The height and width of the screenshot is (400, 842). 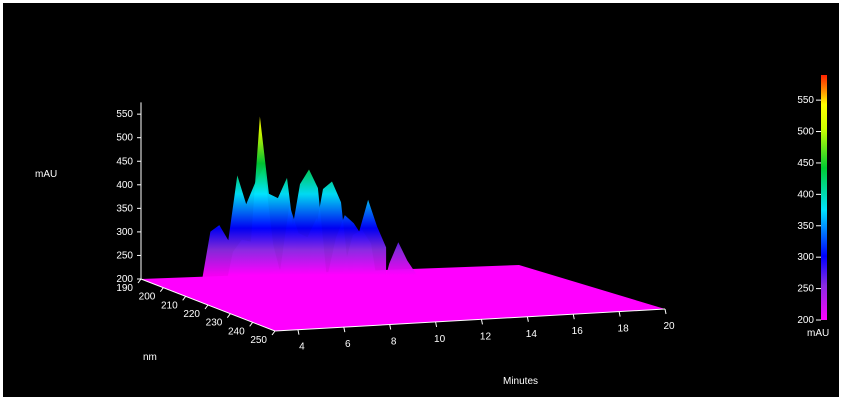 I want to click on y-axis-label: nm, so click(x=150, y=357).